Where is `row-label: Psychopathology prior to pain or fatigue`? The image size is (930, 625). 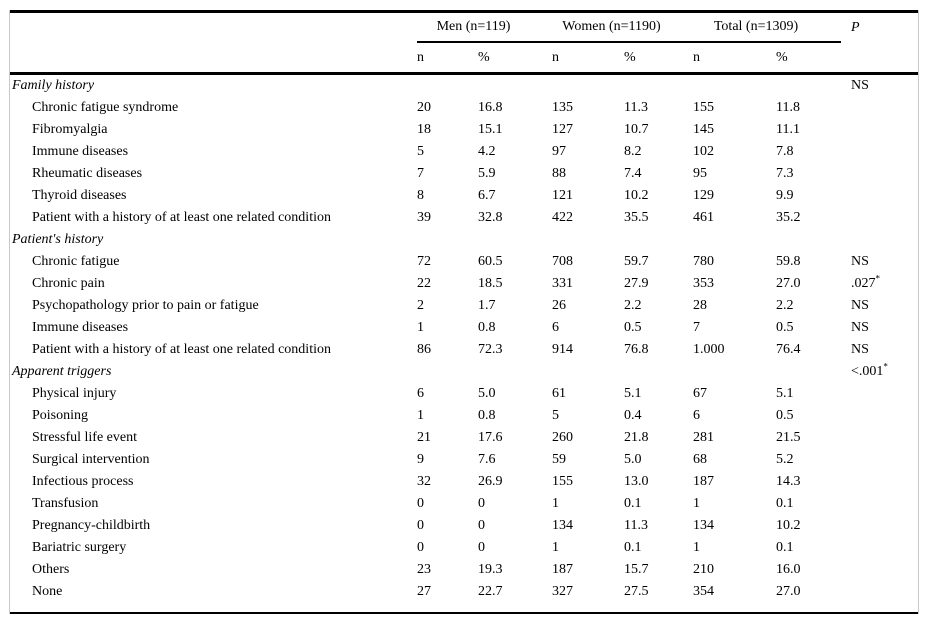 row-label: Psychopathology prior to pain or fatigue is located at coordinates (145, 305).